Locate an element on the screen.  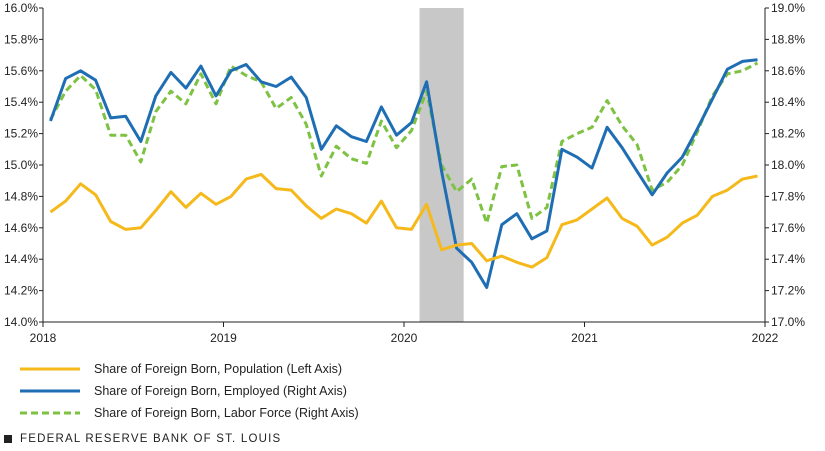
right-tick-label: 17.8% is located at coordinates (788, 196).